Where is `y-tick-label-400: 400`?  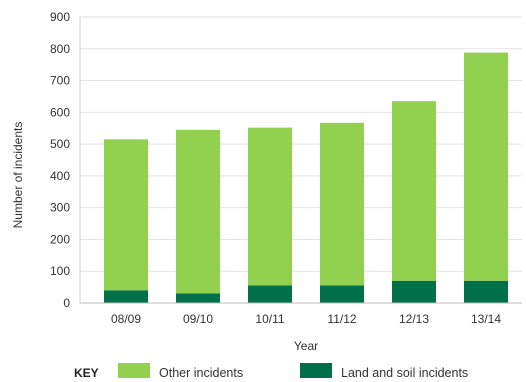
y-tick-label-400: 400 is located at coordinates (60, 176).